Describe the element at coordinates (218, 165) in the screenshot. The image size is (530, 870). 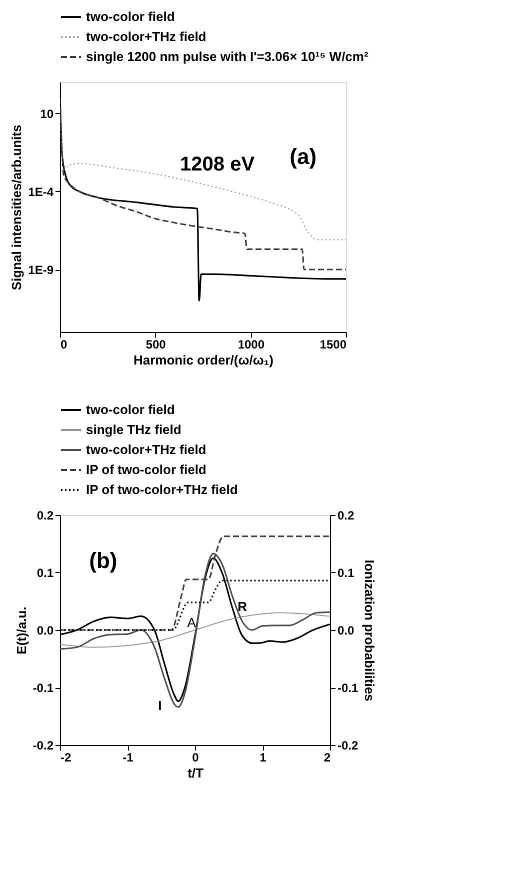
I see `annotation: 1208 eV` at that location.